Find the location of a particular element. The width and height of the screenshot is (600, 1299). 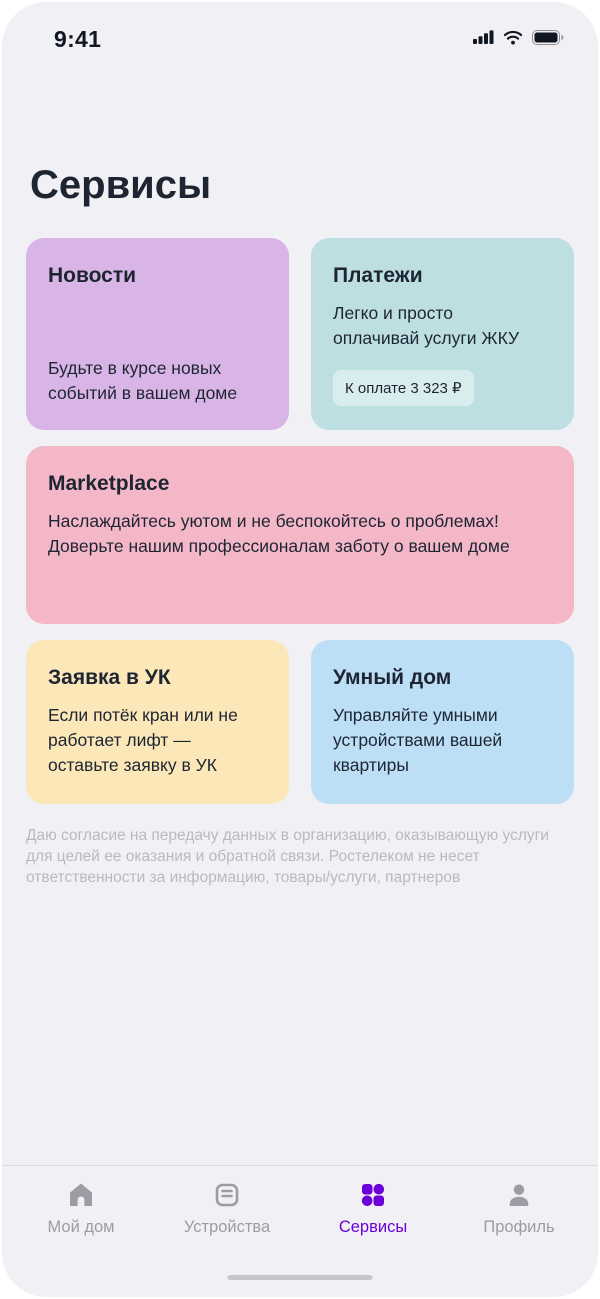

home-icon is located at coordinates (81, 1195).